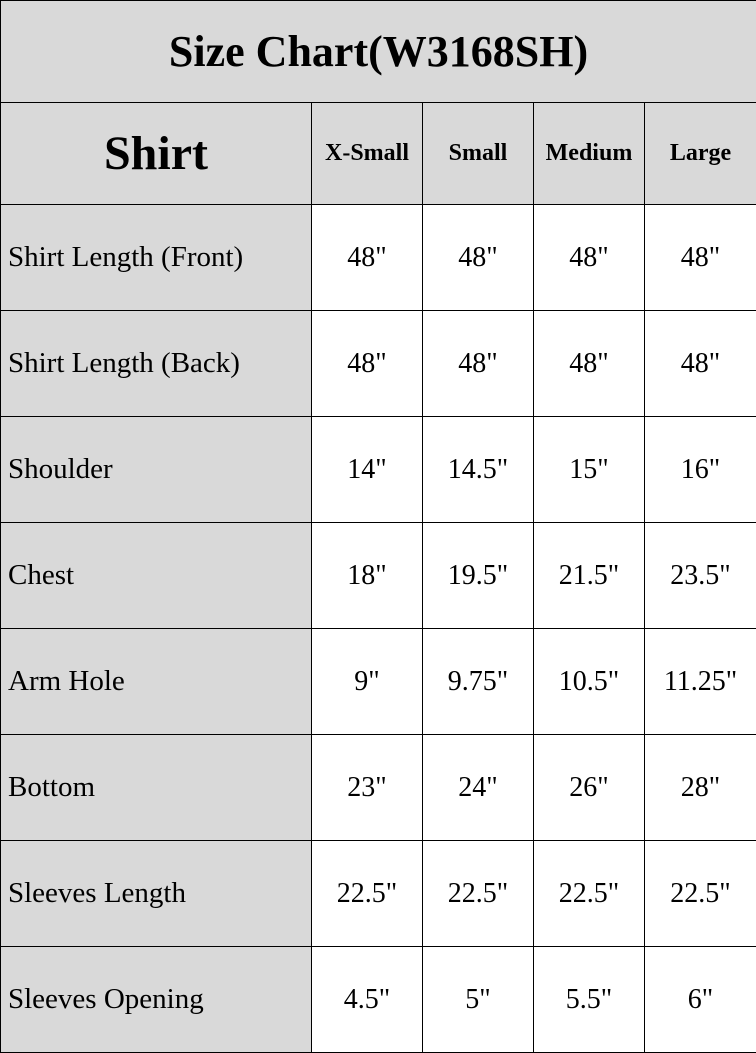  What do you see at coordinates (589, 682) in the screenshot?
I see `measurement-cell: 10.5"` at bounding box center [589, 682].